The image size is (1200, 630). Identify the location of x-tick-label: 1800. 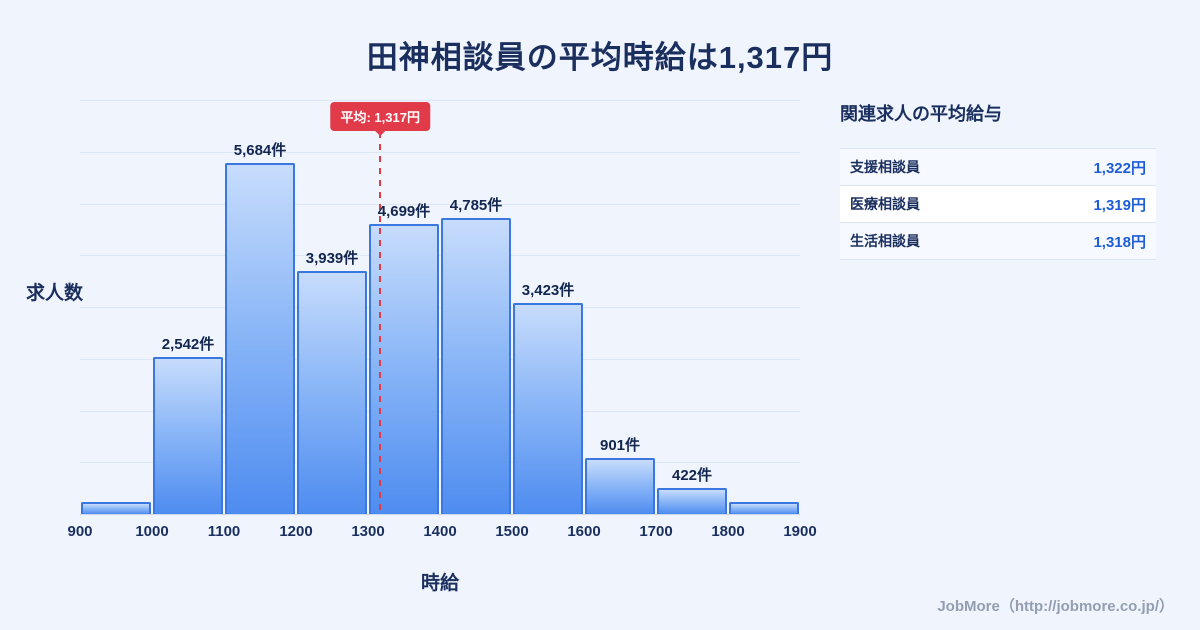
(728, 531).